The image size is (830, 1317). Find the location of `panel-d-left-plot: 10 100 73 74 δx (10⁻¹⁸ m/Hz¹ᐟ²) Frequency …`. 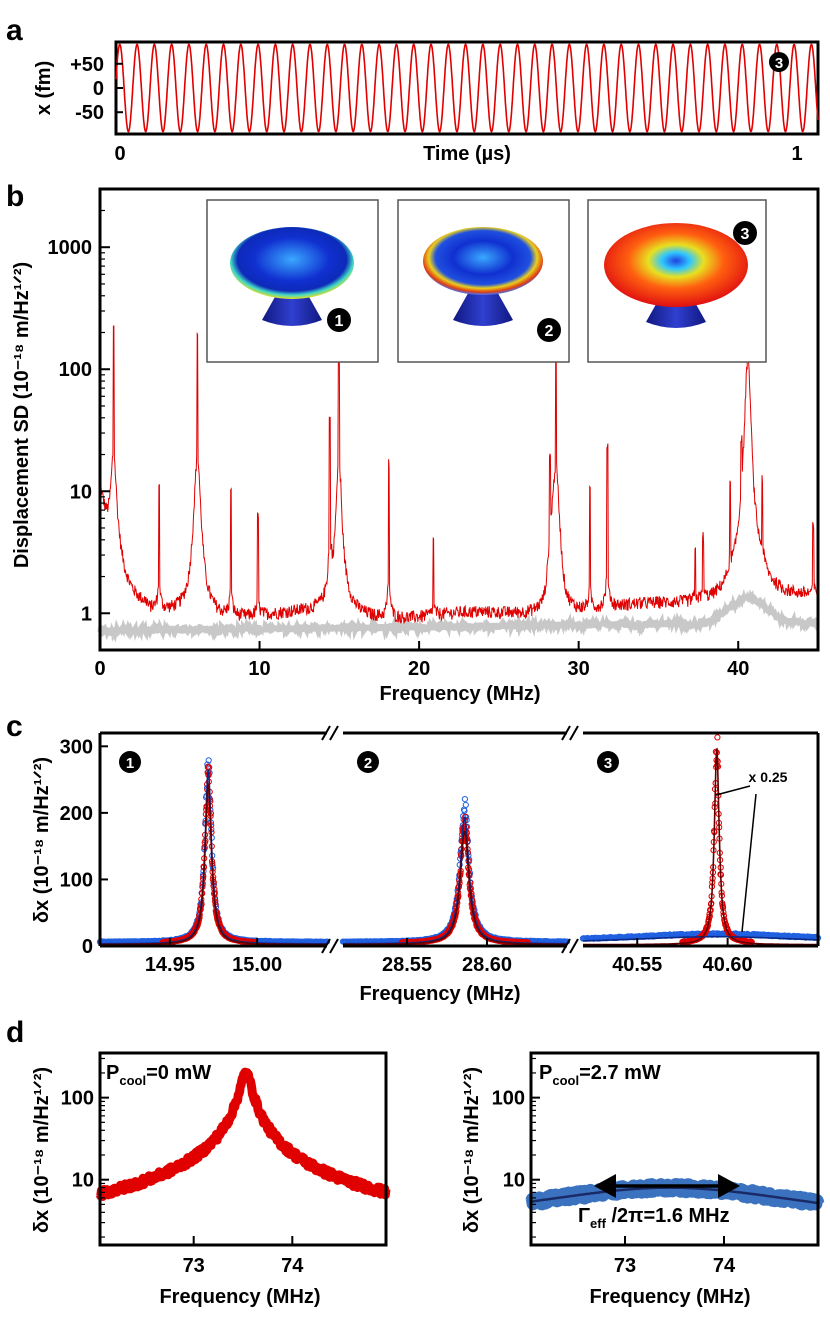

panel-d-left-plot: 10 100 73 74 δx (10⁻¹⁸ m/Hz¹ᐟ²) Frequency … is located at coordinates (211, 1179).